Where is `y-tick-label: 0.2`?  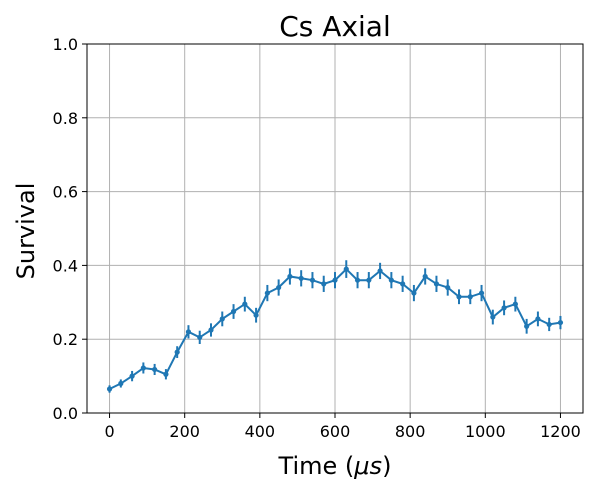 y-tick-label: 0.2 is located at coordinates (65, 339).